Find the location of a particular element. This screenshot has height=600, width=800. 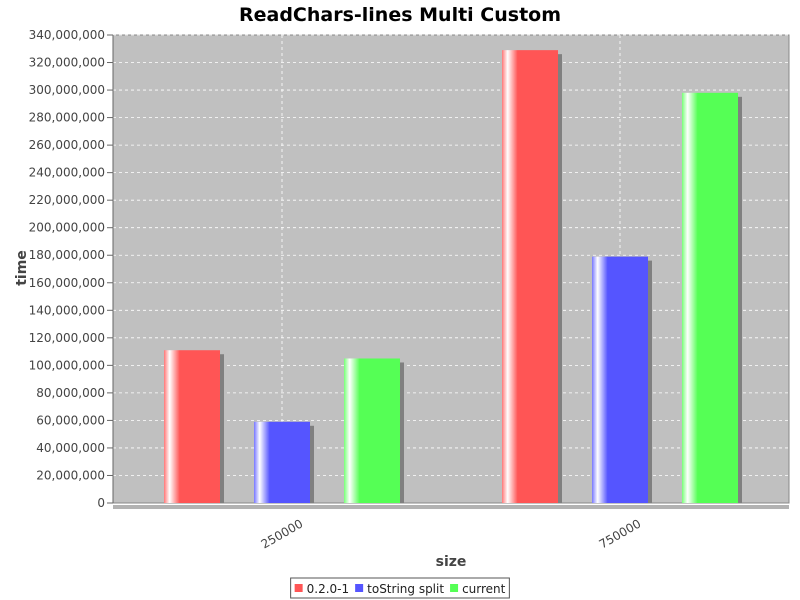

y-tick-label: 20,000,000 is located at coordinates (70, 475).